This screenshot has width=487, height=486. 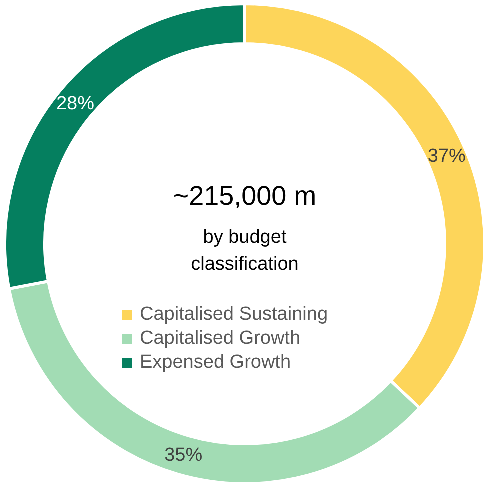 What do you see at coordinates (234, 314) in the screenshot?
I see `legend-label: Capitalised Sustaining` at bounding box center [234, 314].